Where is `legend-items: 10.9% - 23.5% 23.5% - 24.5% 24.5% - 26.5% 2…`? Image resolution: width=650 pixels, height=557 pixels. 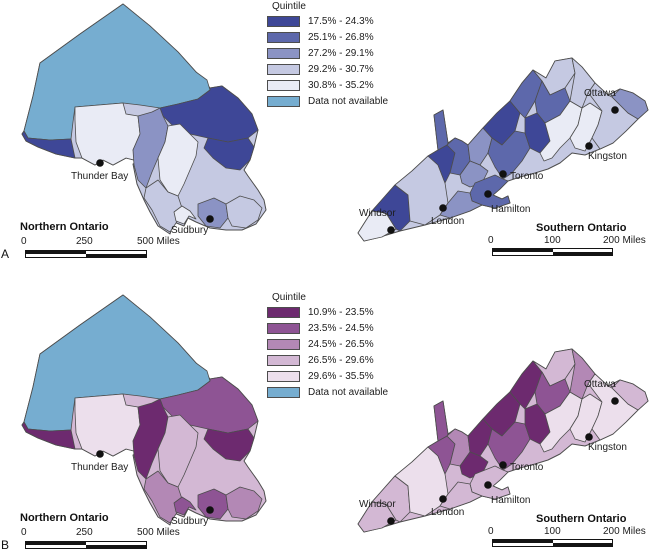 legend-items: 10.9% - 23.5% 23.5% - 24.5% 24.5% - 26.5% 2… is located at coordinates (347, 352).